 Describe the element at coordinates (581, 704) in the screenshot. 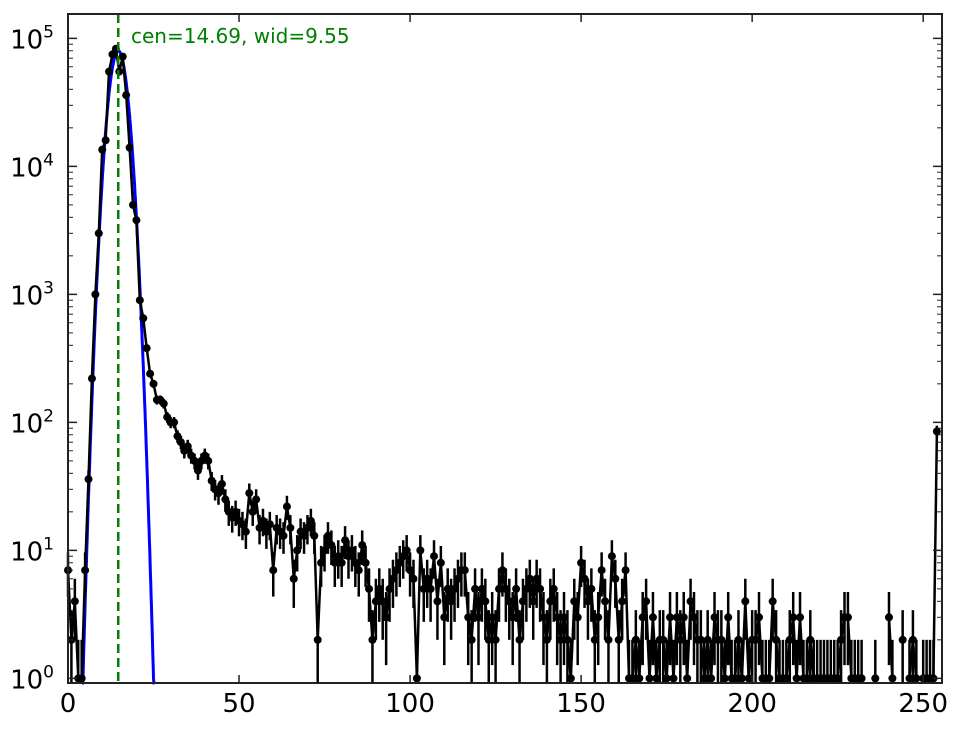

I see `x-tick-label: 150` at that location.